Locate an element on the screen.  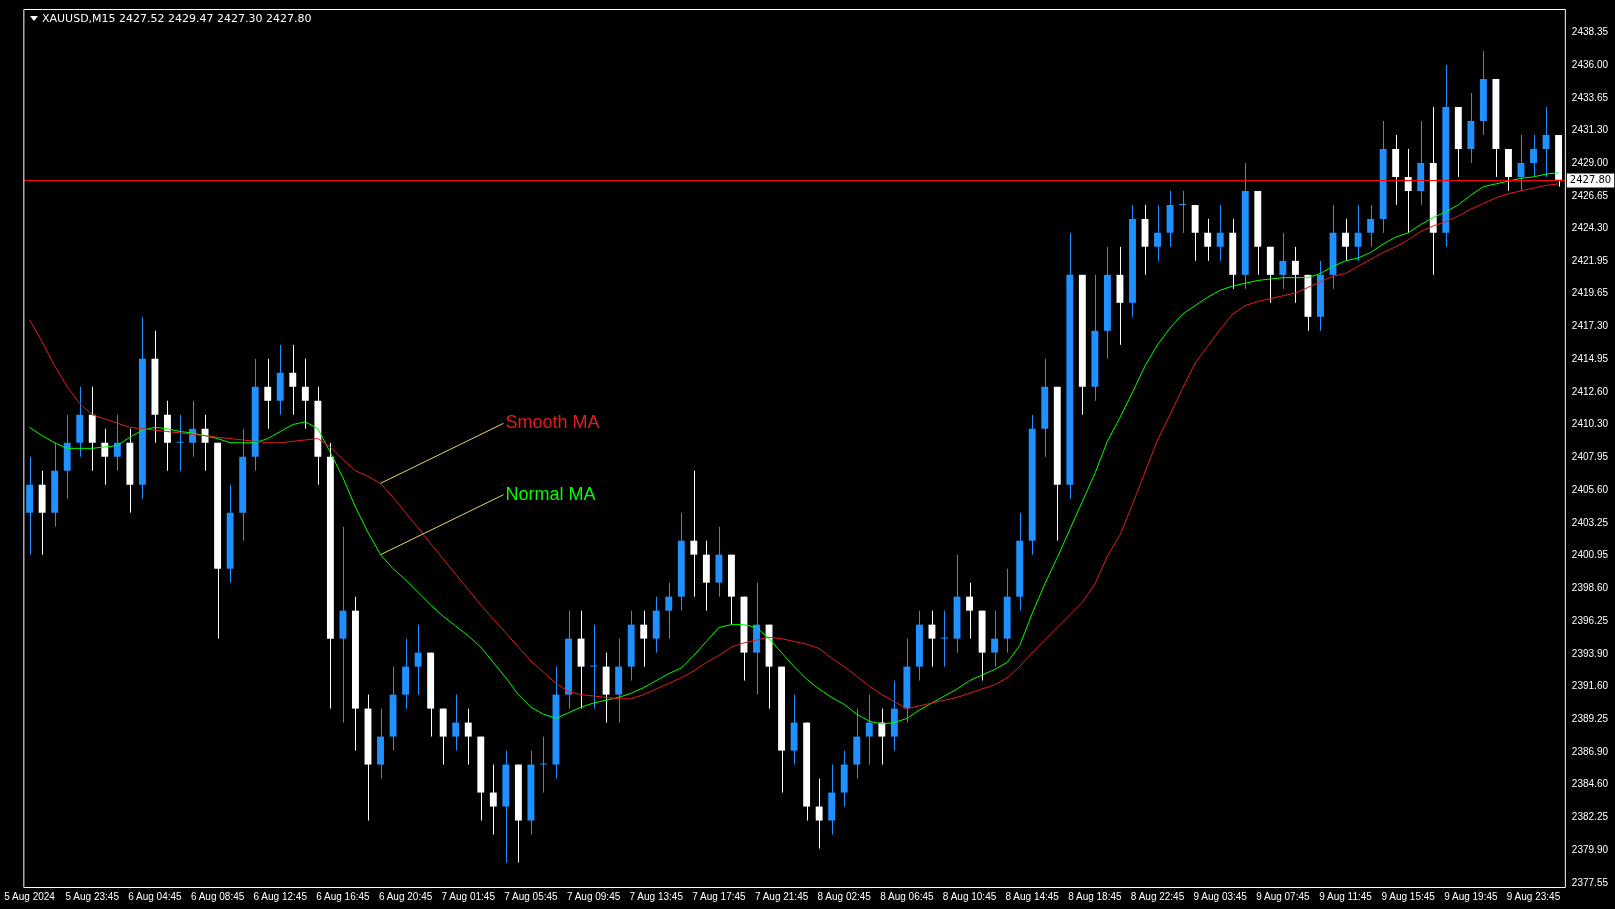
y-tick-label: 2412.60 is located at coordinates (1590, 392).